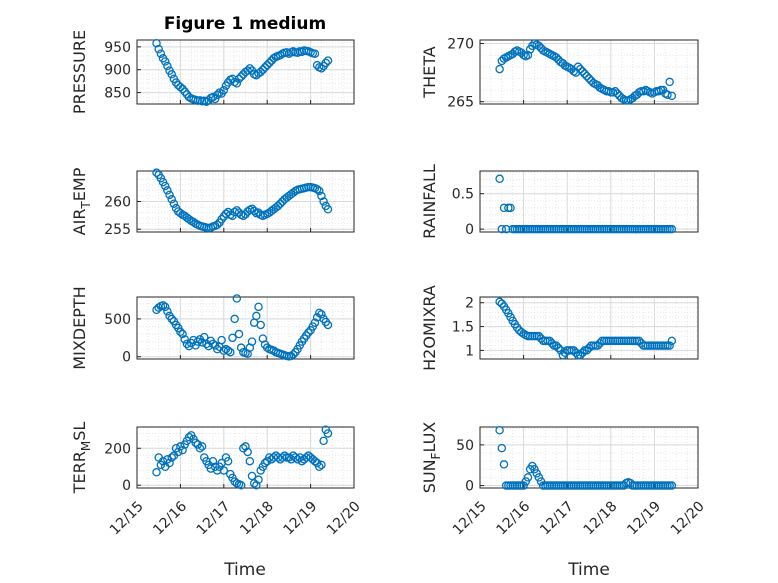 The width and height of the screenshot is (778, 583). Describe the element at coordinates (212, 328) in the screenshot. I see `subplot-left-3: 0 500 MIXDEPTH` at that location.